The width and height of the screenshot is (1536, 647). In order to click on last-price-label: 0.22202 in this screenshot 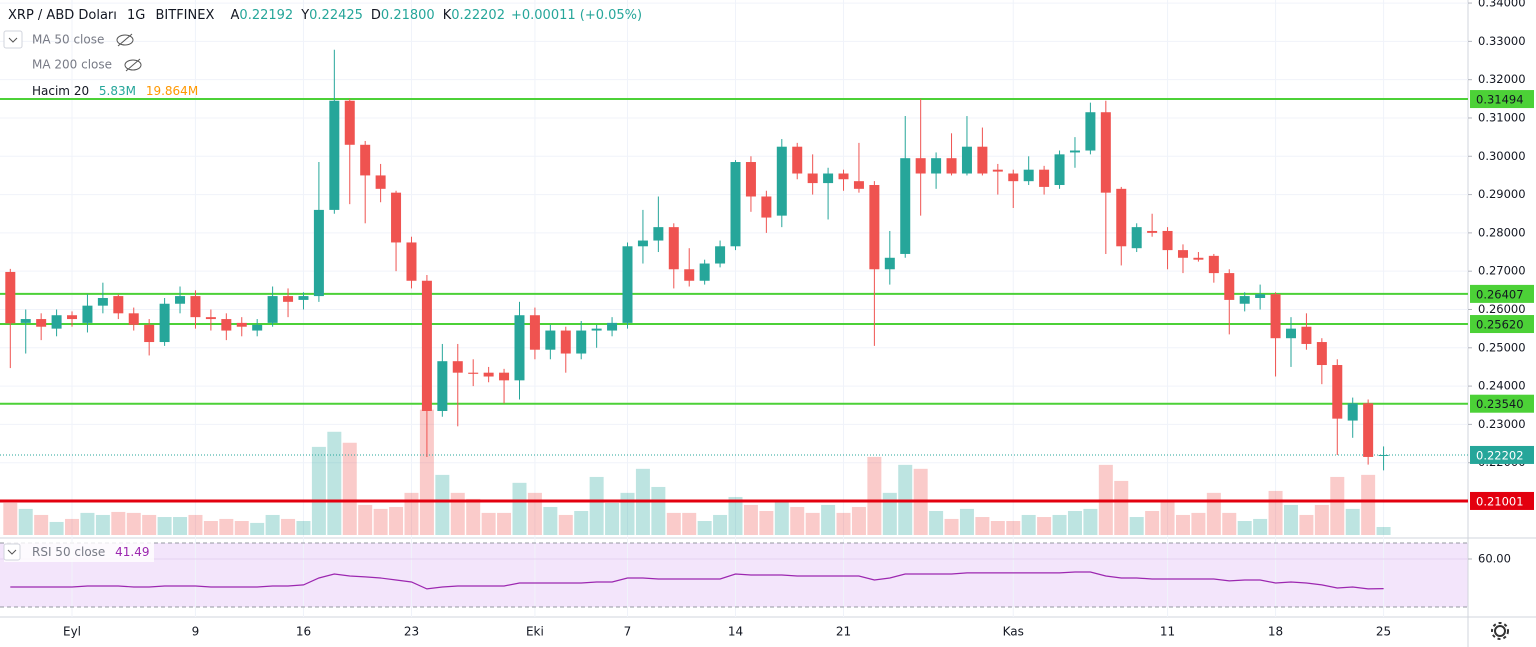, I will do `click(1500, 455)`.